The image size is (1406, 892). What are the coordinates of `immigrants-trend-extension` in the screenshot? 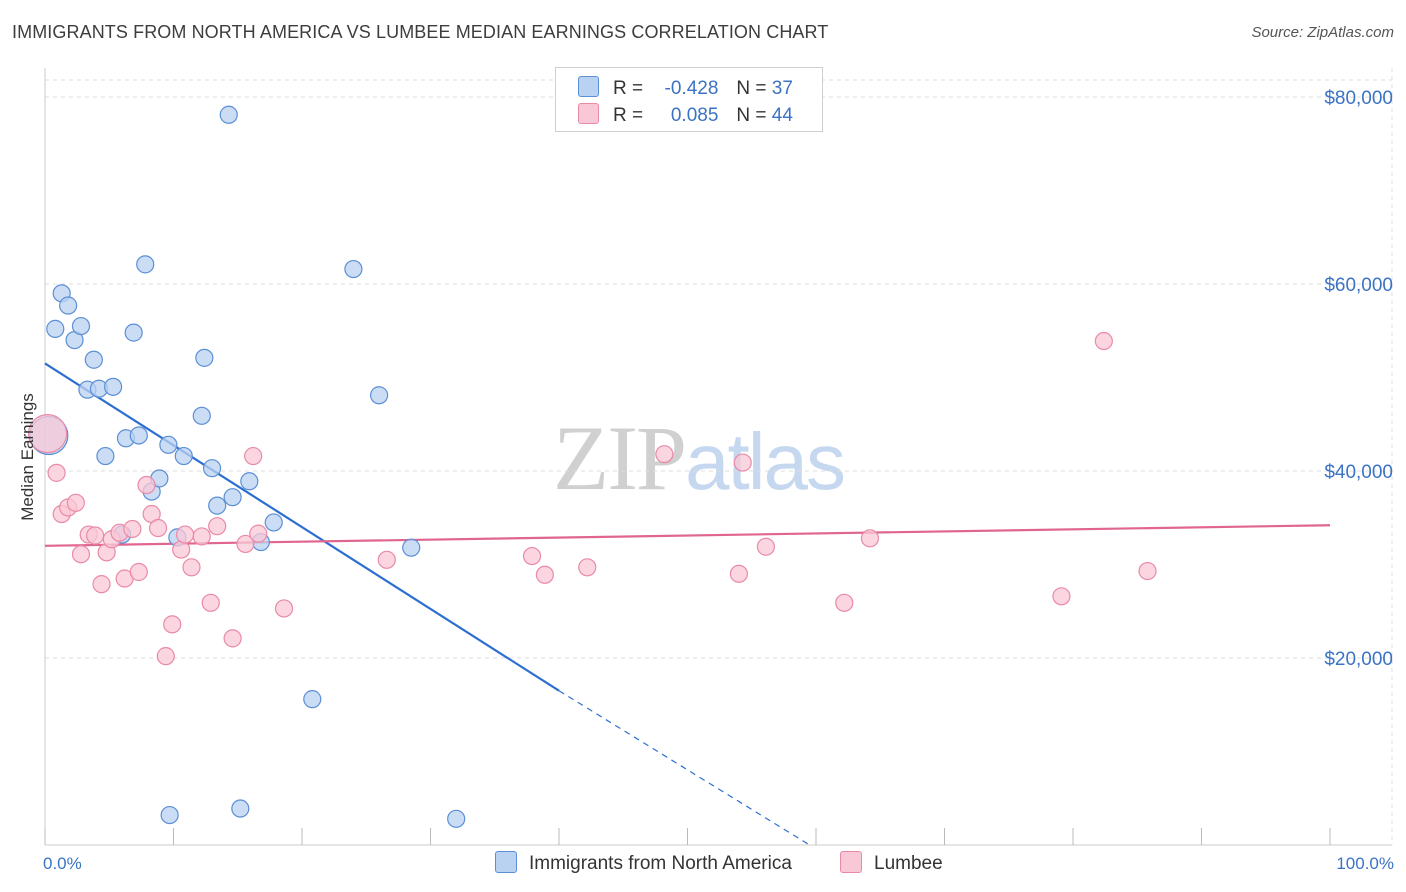 It's located at (684, 768).